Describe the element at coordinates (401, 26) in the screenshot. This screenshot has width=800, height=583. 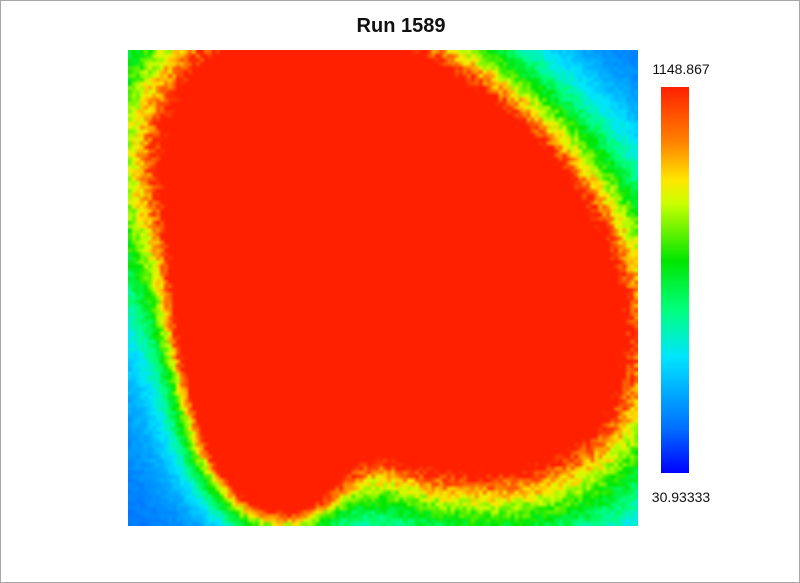
I see `chart-title: Run 1589` at that location.